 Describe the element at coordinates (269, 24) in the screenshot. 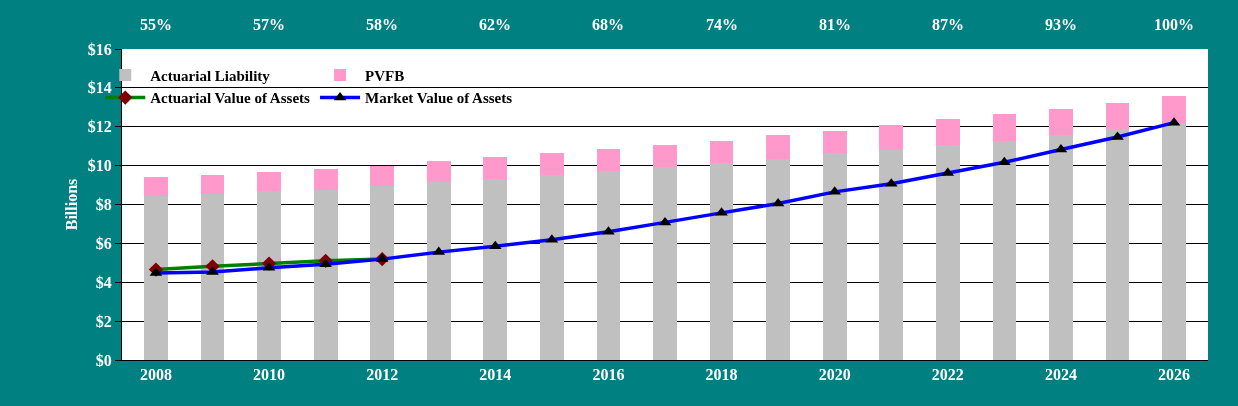

I see `text: 57%` at that location.